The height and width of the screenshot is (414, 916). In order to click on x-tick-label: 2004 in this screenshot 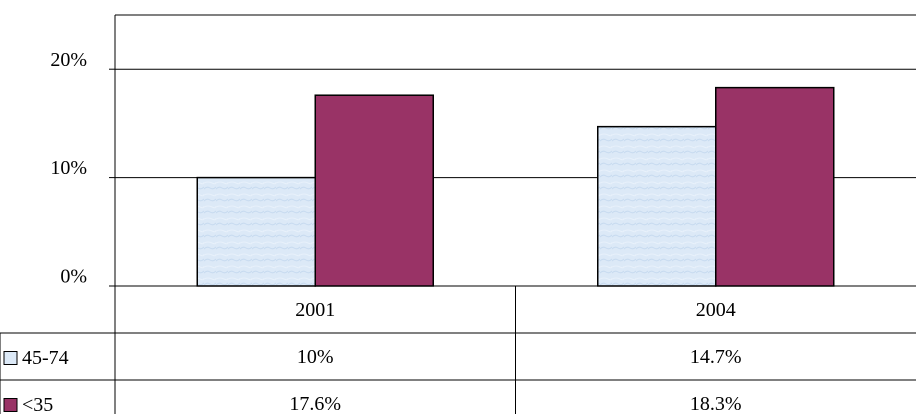, I will do `click(716, 310)`.